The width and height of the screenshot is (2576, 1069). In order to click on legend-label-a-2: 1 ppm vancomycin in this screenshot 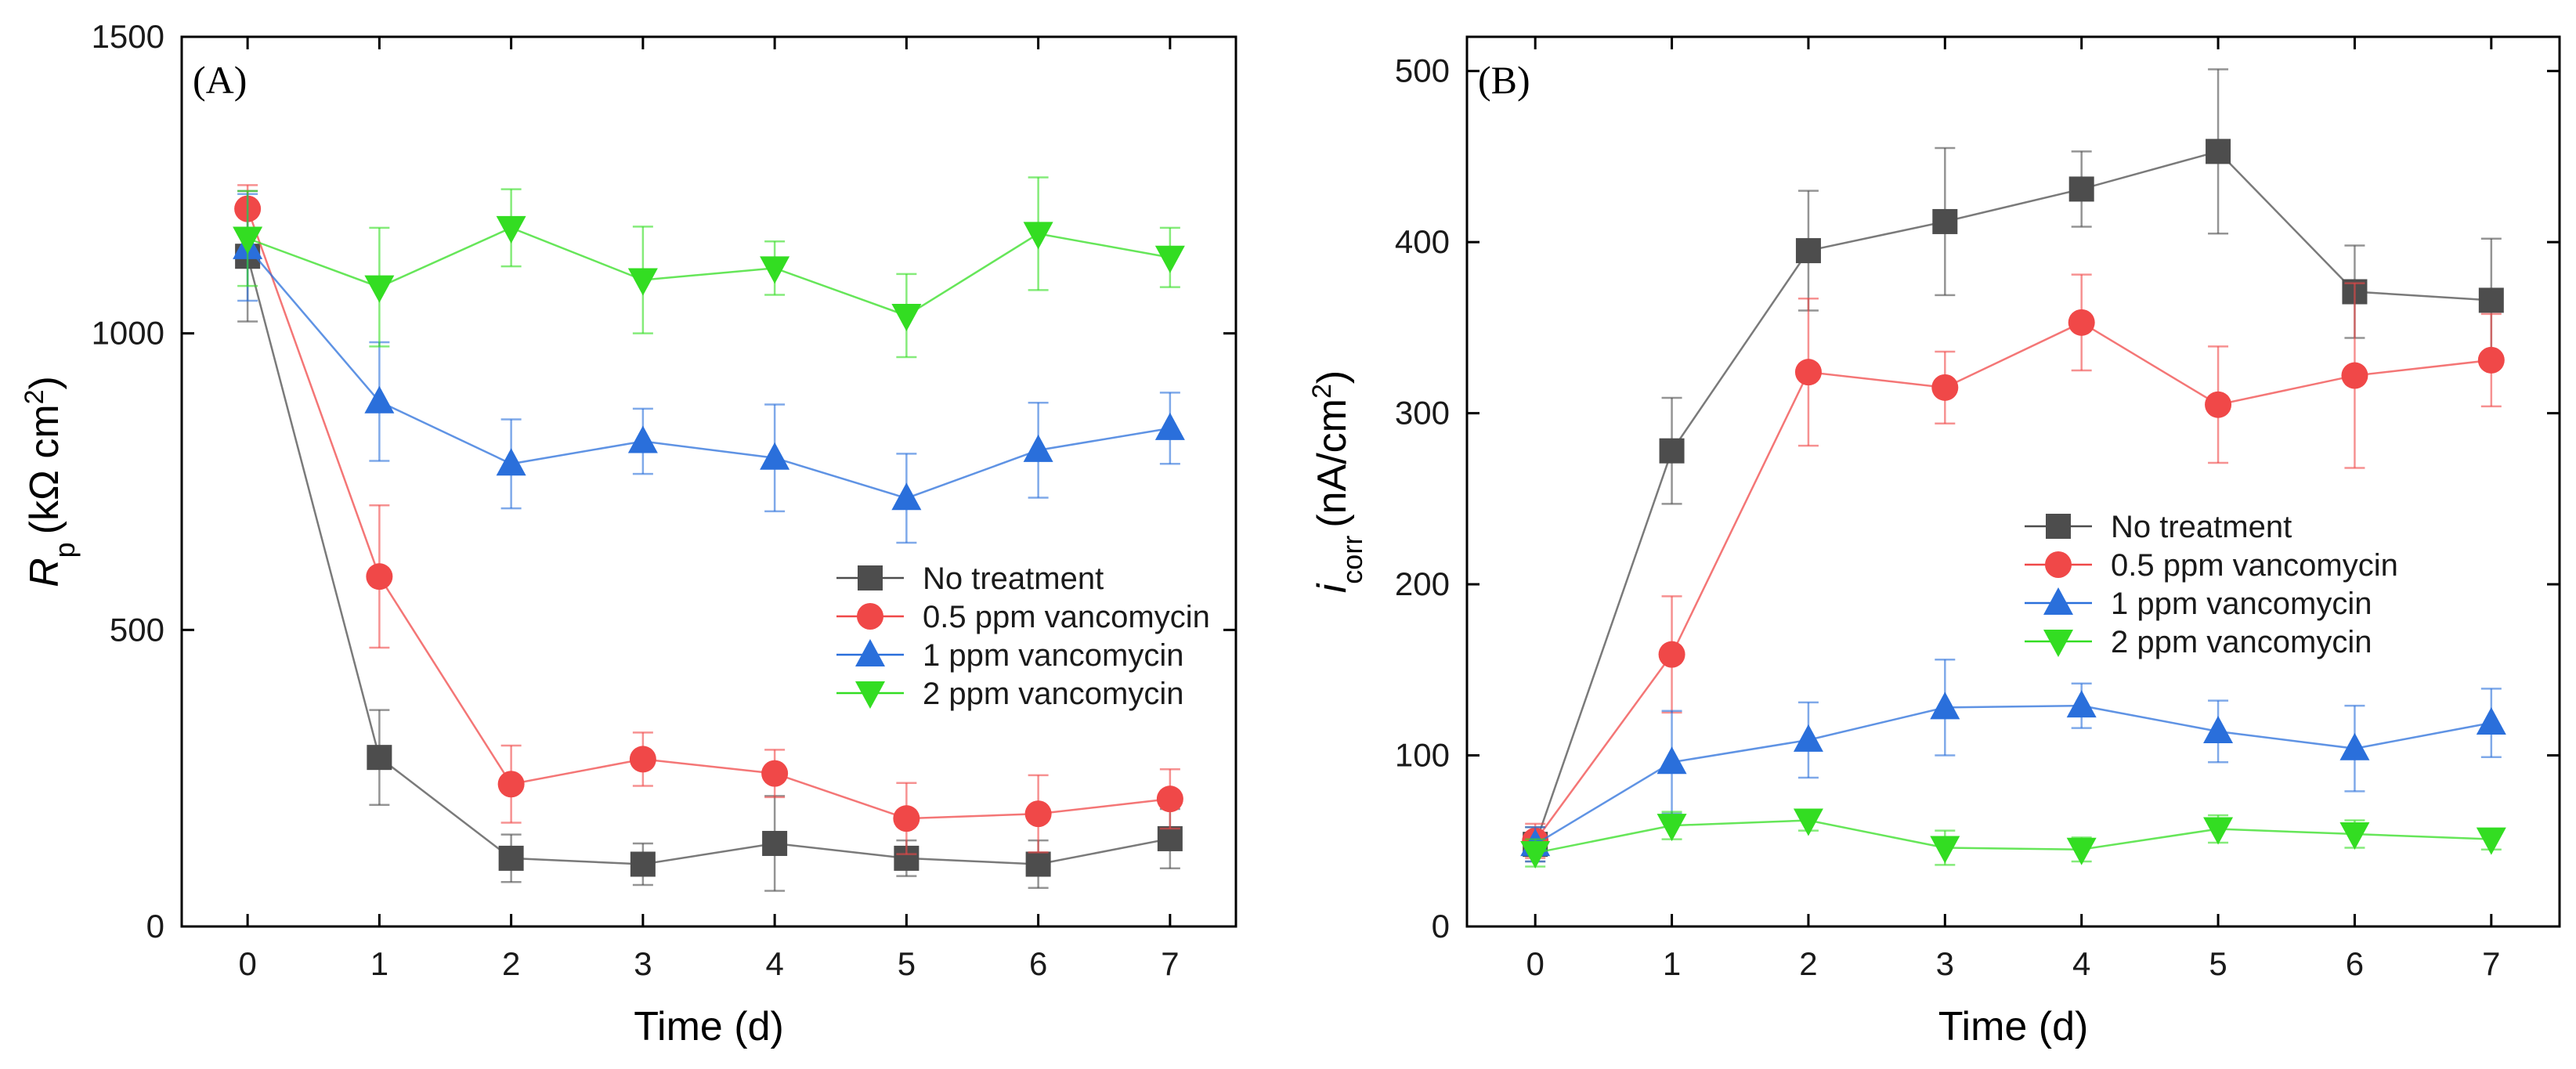, I will do `click(1053, 656)`.